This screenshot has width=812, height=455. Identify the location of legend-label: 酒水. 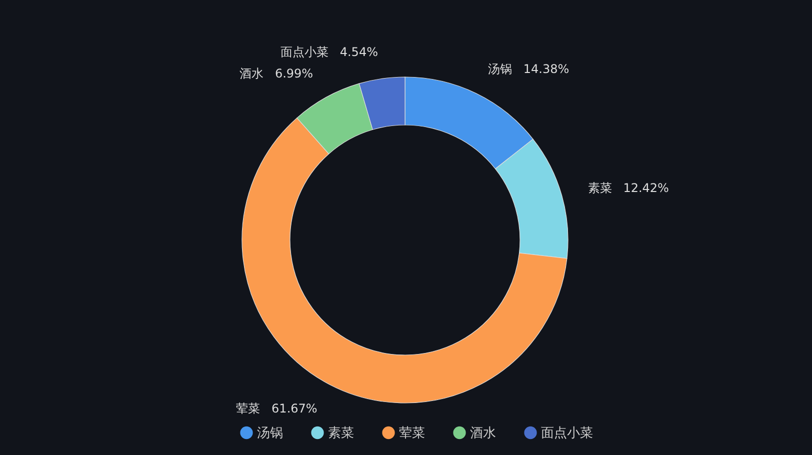
(483, 433).